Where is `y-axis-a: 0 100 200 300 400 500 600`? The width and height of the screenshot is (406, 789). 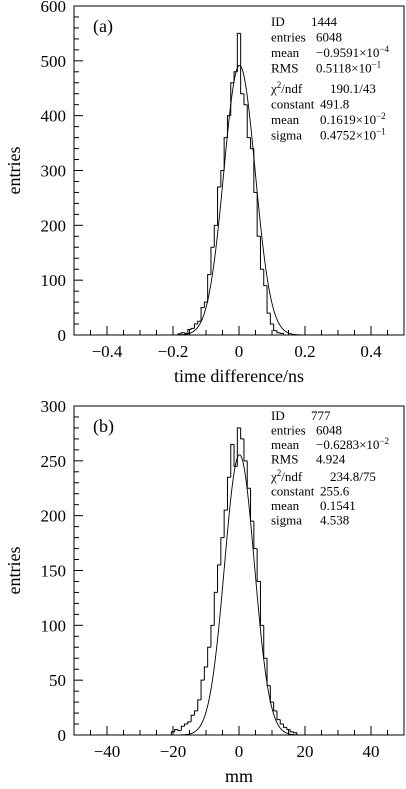 y-axis-a: 0 100 200 300 400 500 600 is located at coordinates (62, 172).